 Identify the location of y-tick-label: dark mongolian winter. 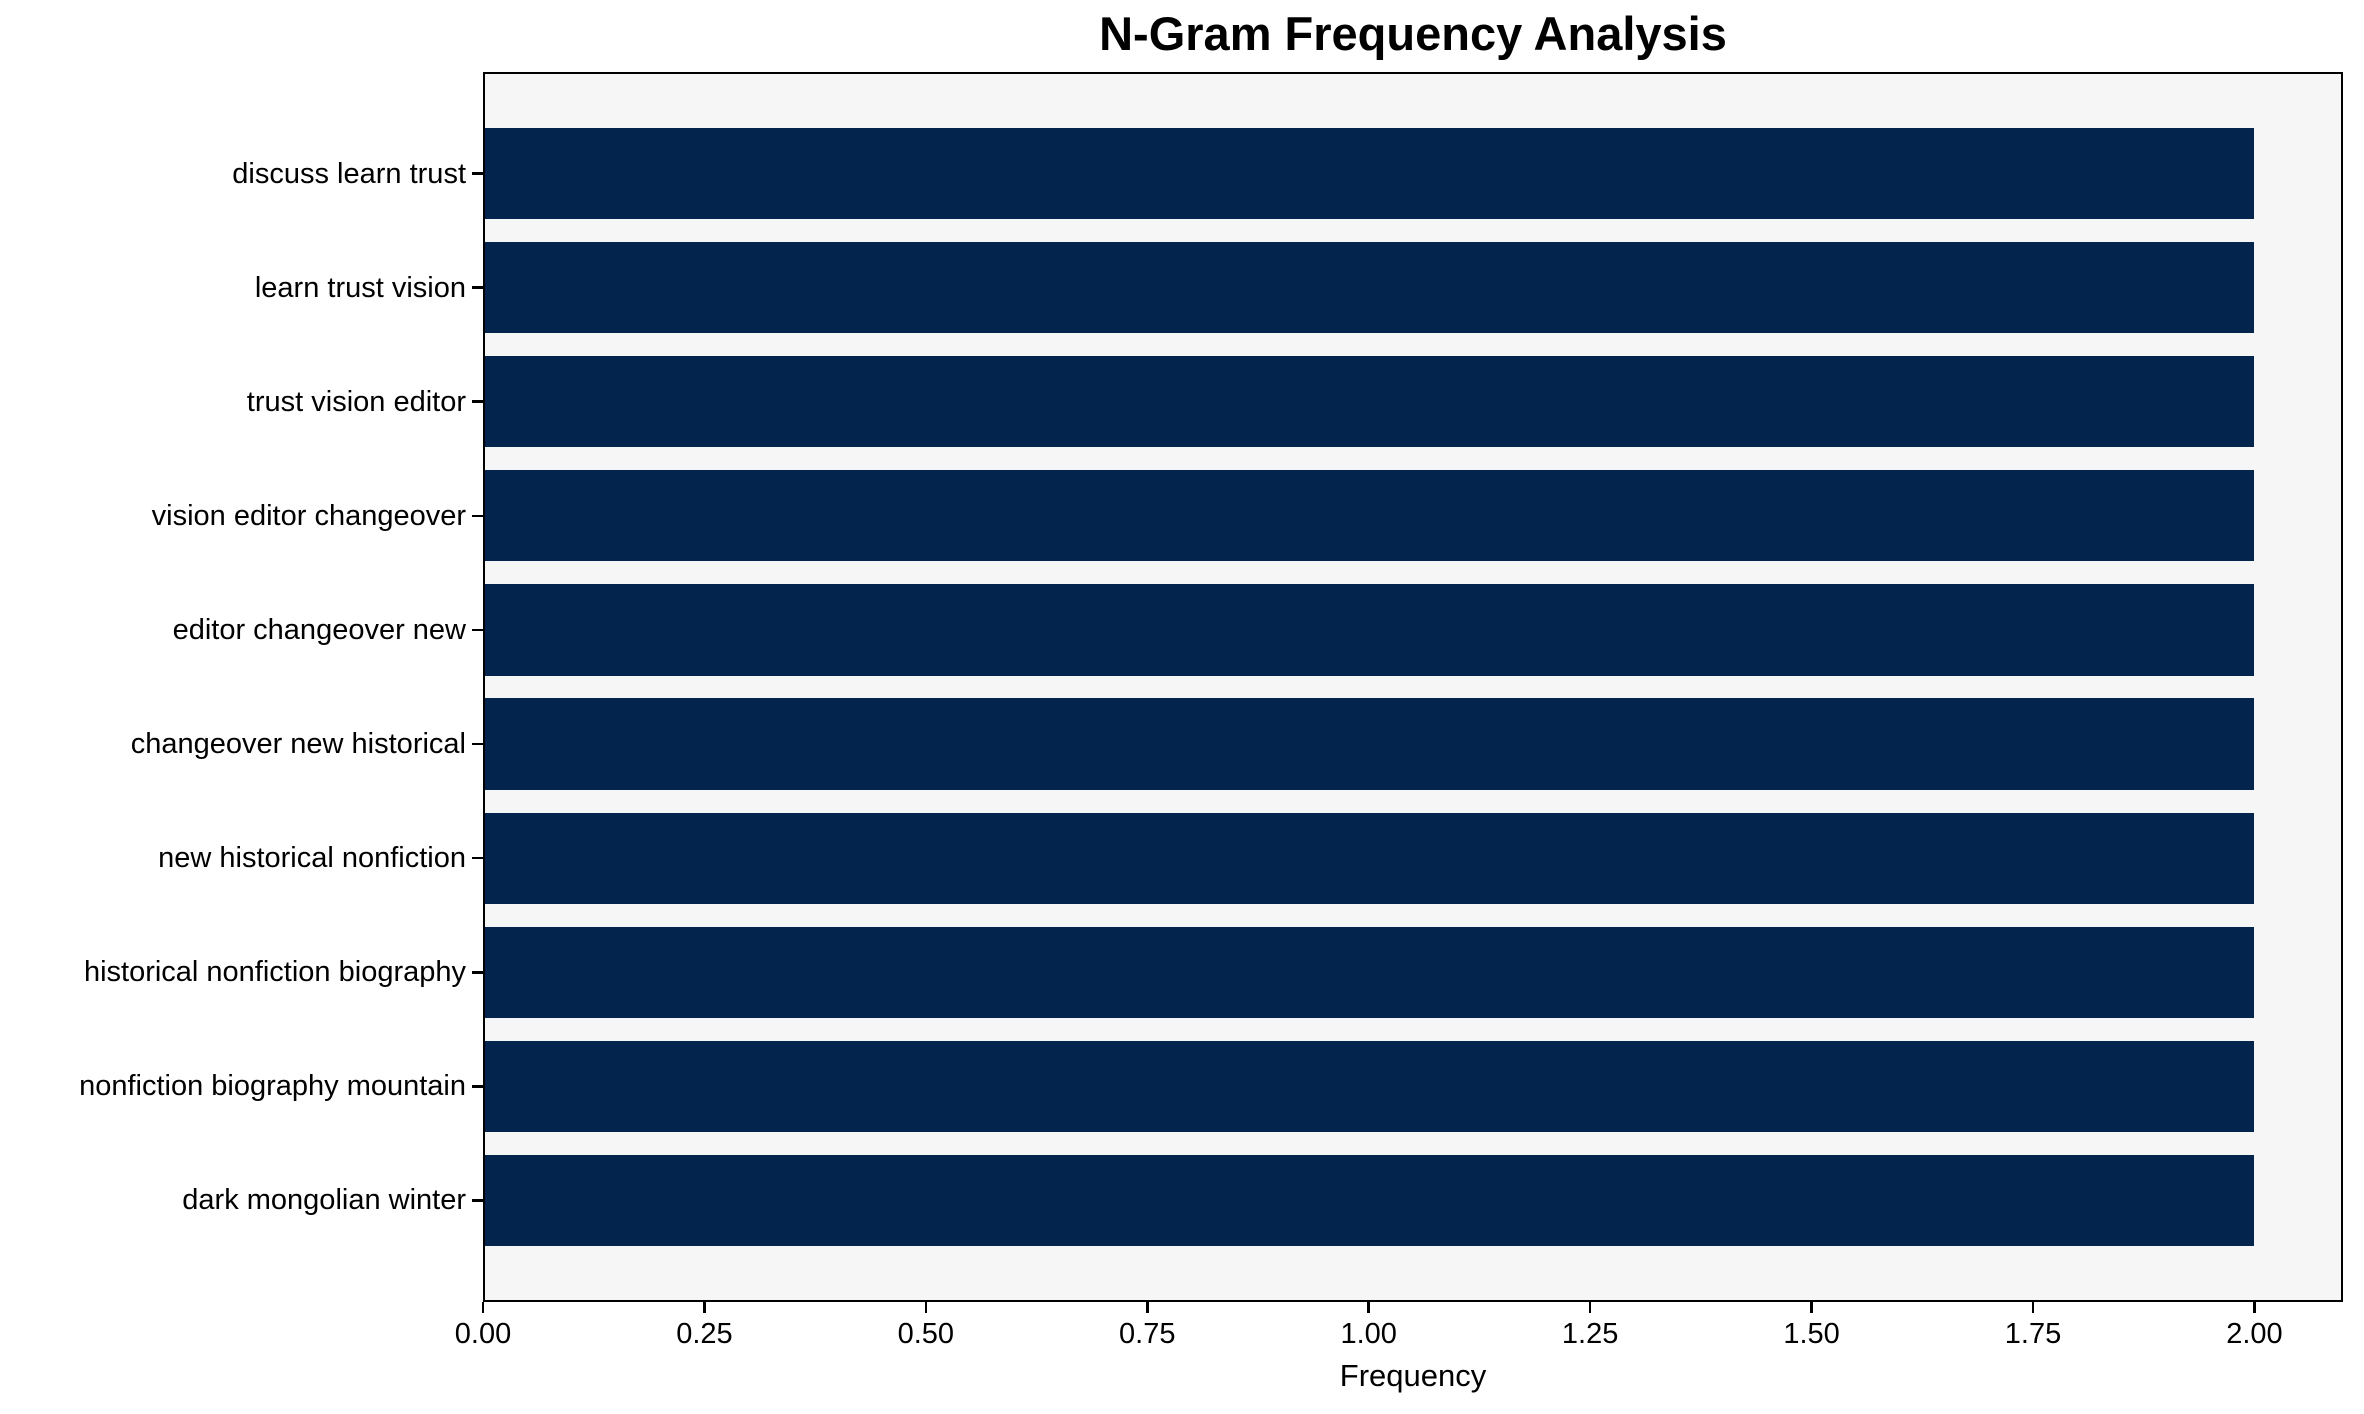
(324, 1200).